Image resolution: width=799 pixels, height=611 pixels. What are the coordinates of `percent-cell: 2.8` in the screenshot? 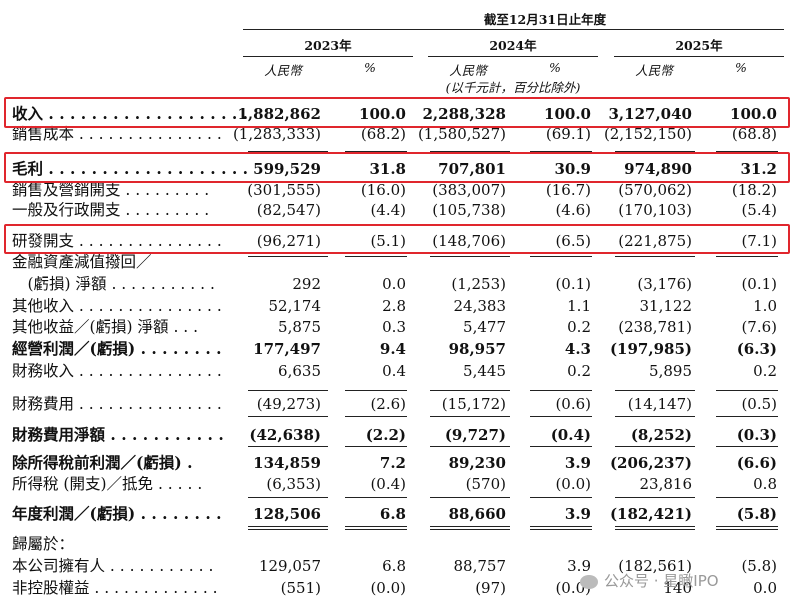 It's located at (394, 306).